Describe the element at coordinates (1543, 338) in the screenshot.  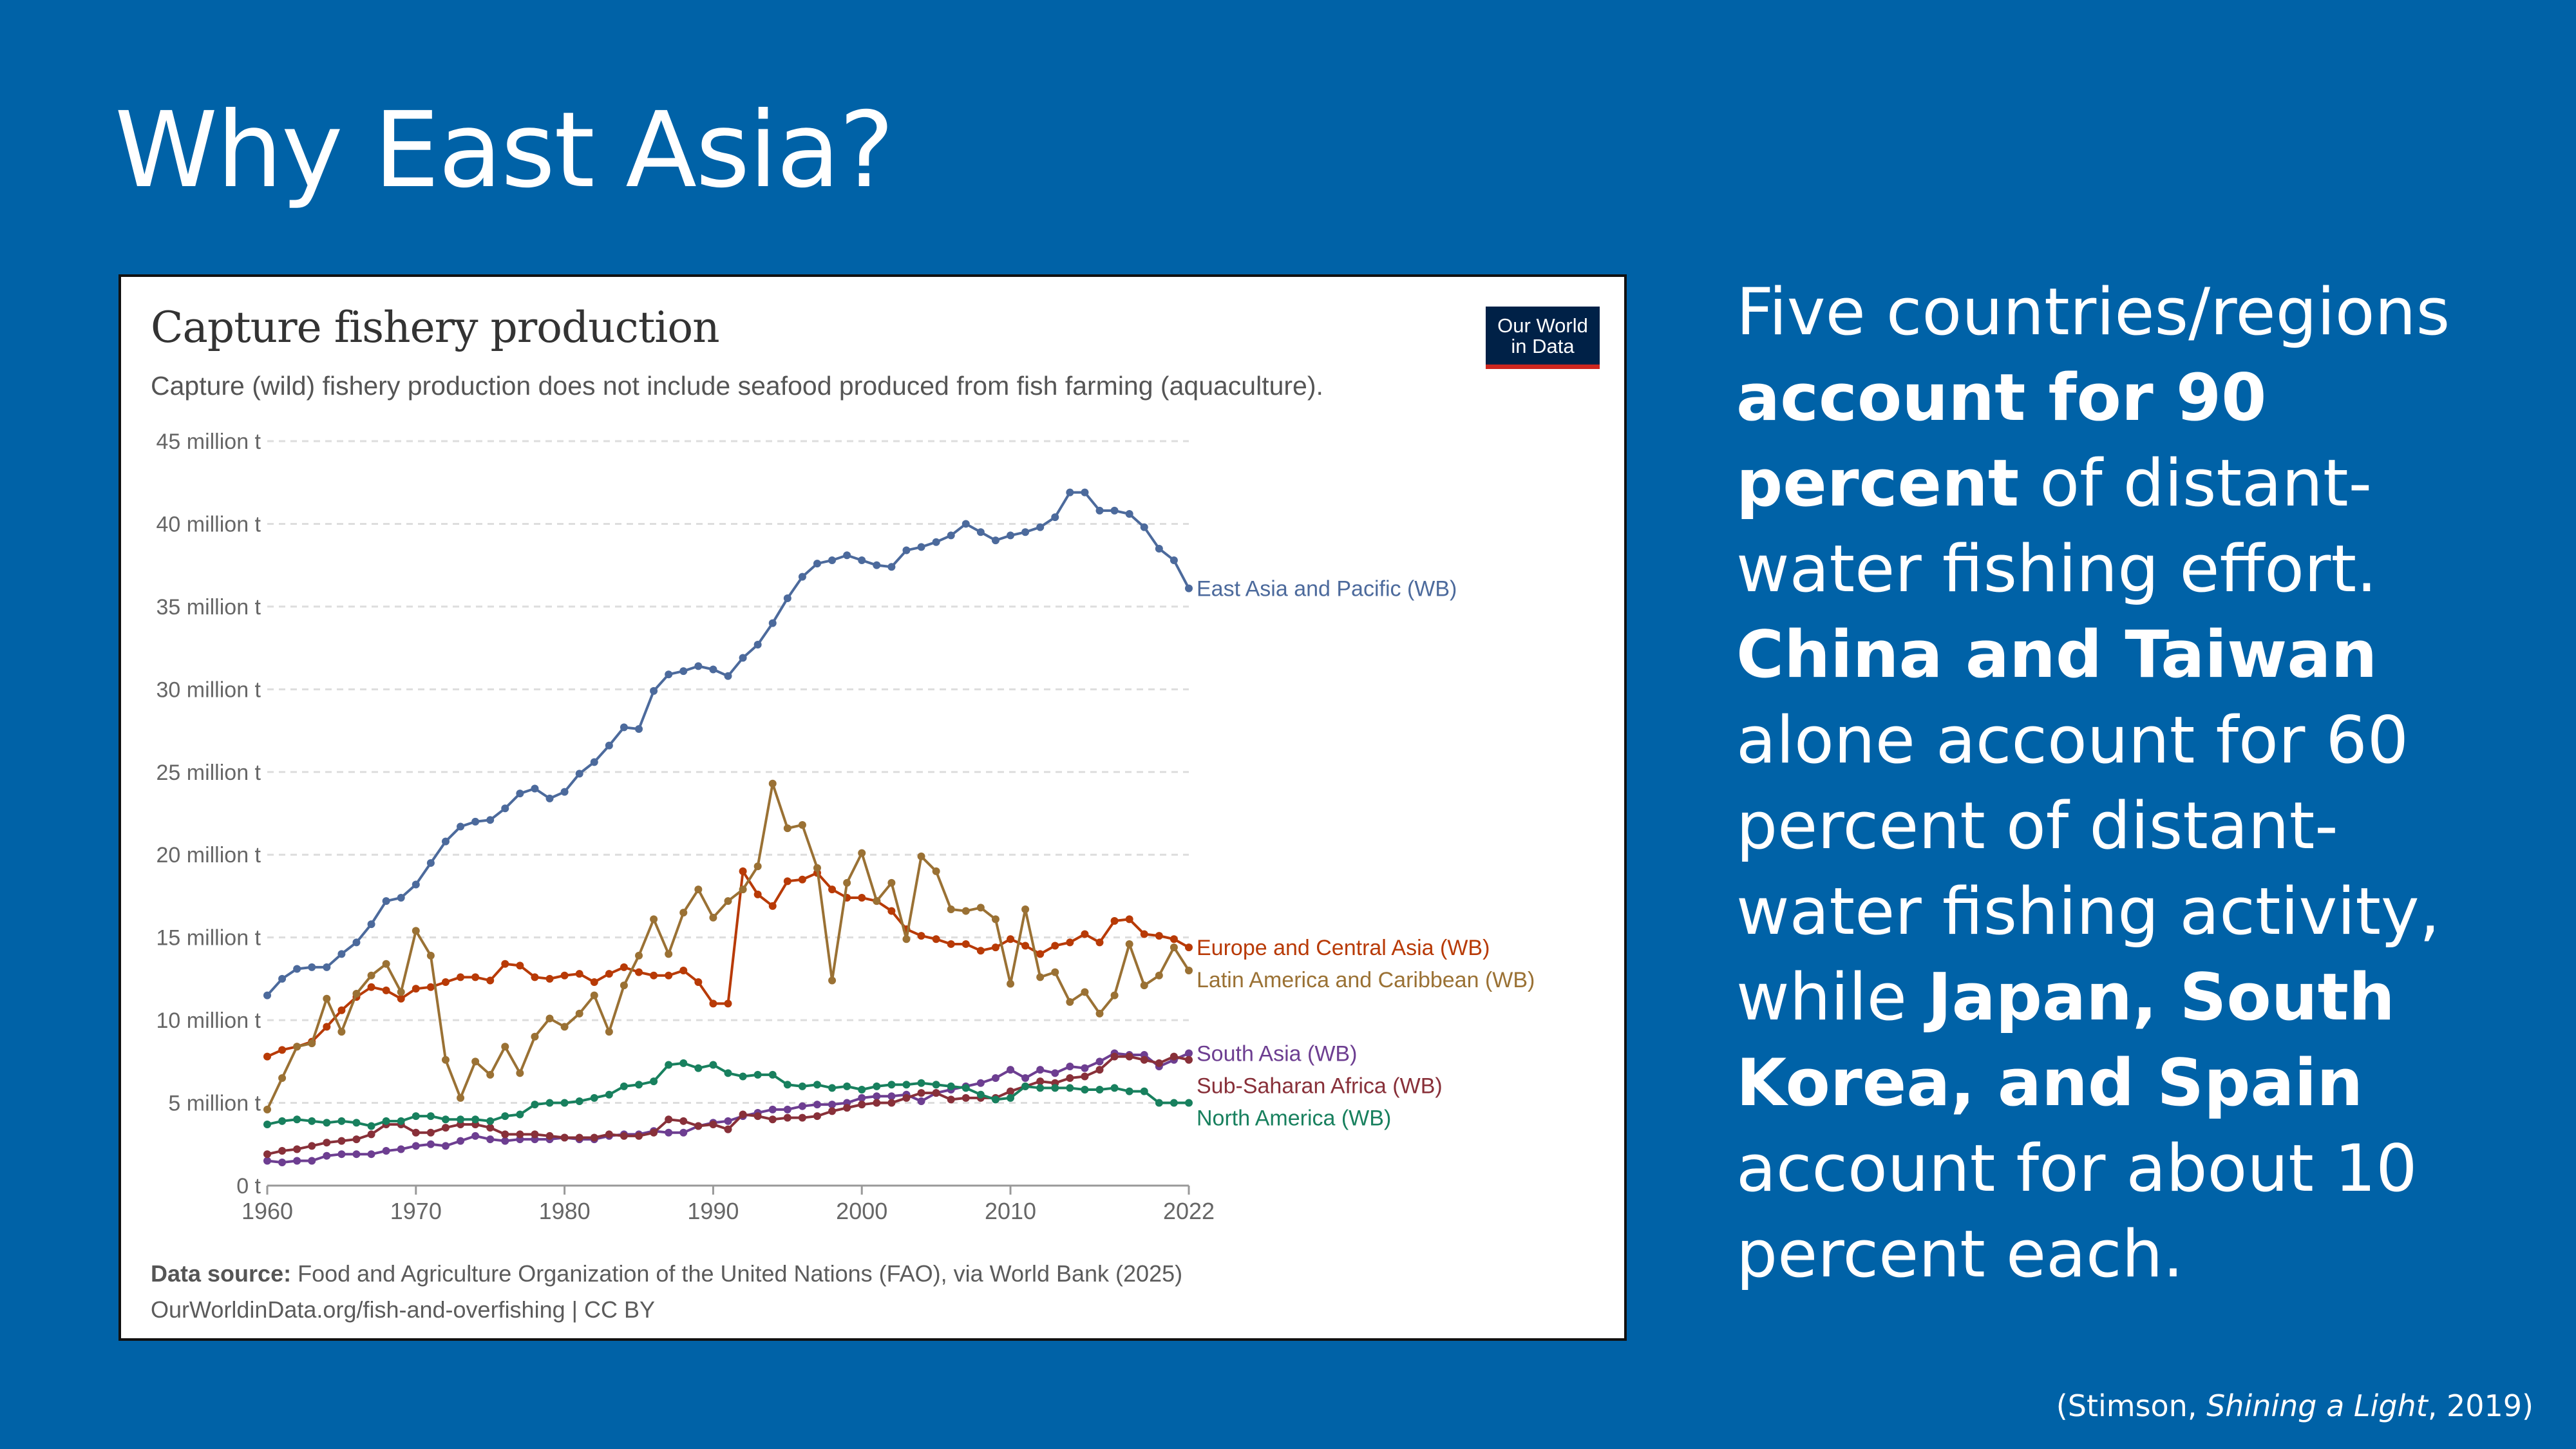
I see `owid-logo: Our World in Data` at that location.